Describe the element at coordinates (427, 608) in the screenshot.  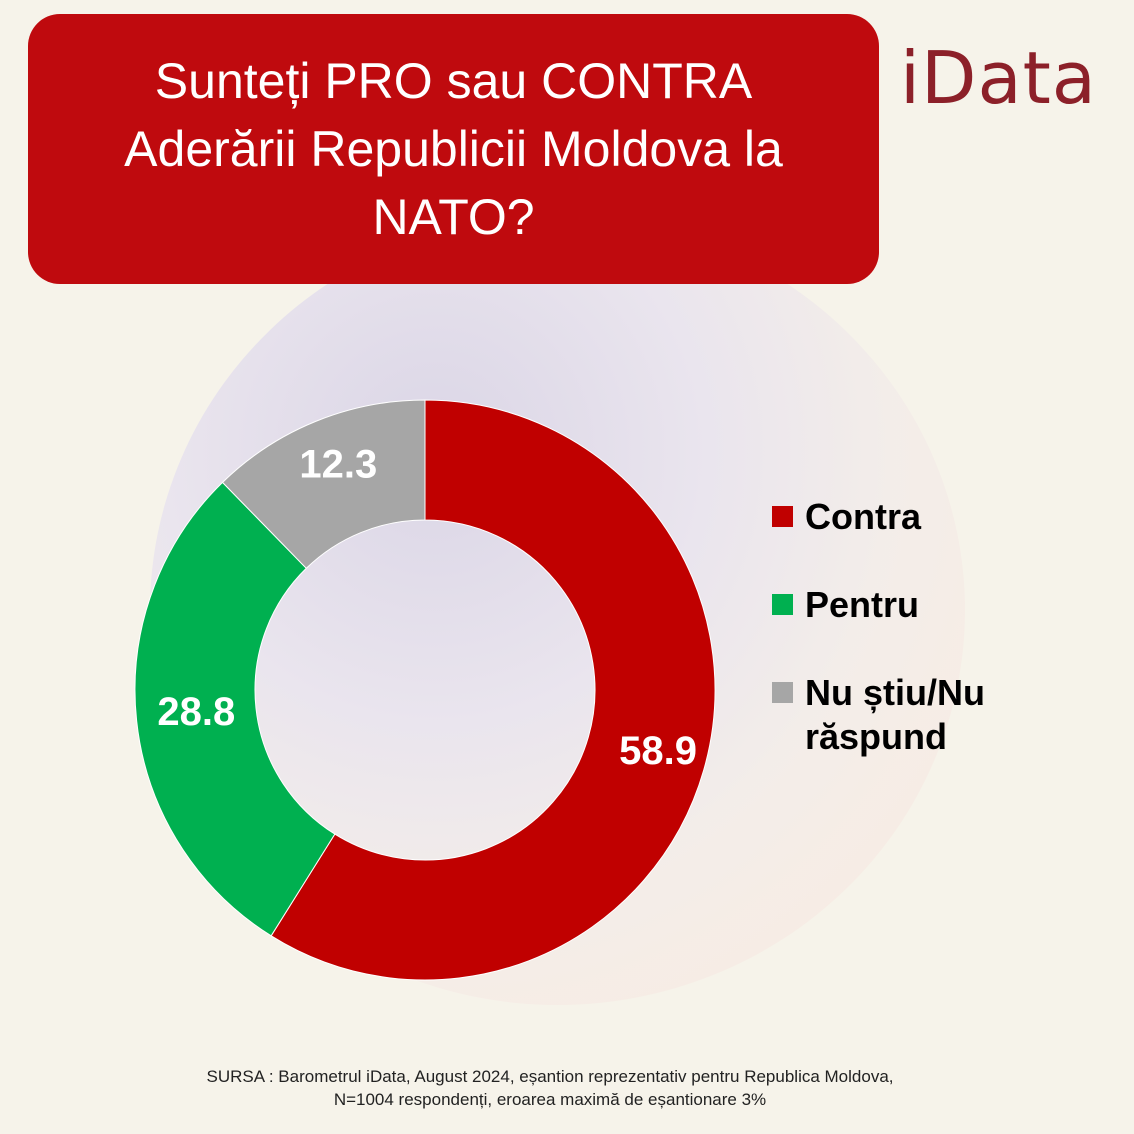
I see `donut-labels: 58.9 28.8 12.3` at that location.